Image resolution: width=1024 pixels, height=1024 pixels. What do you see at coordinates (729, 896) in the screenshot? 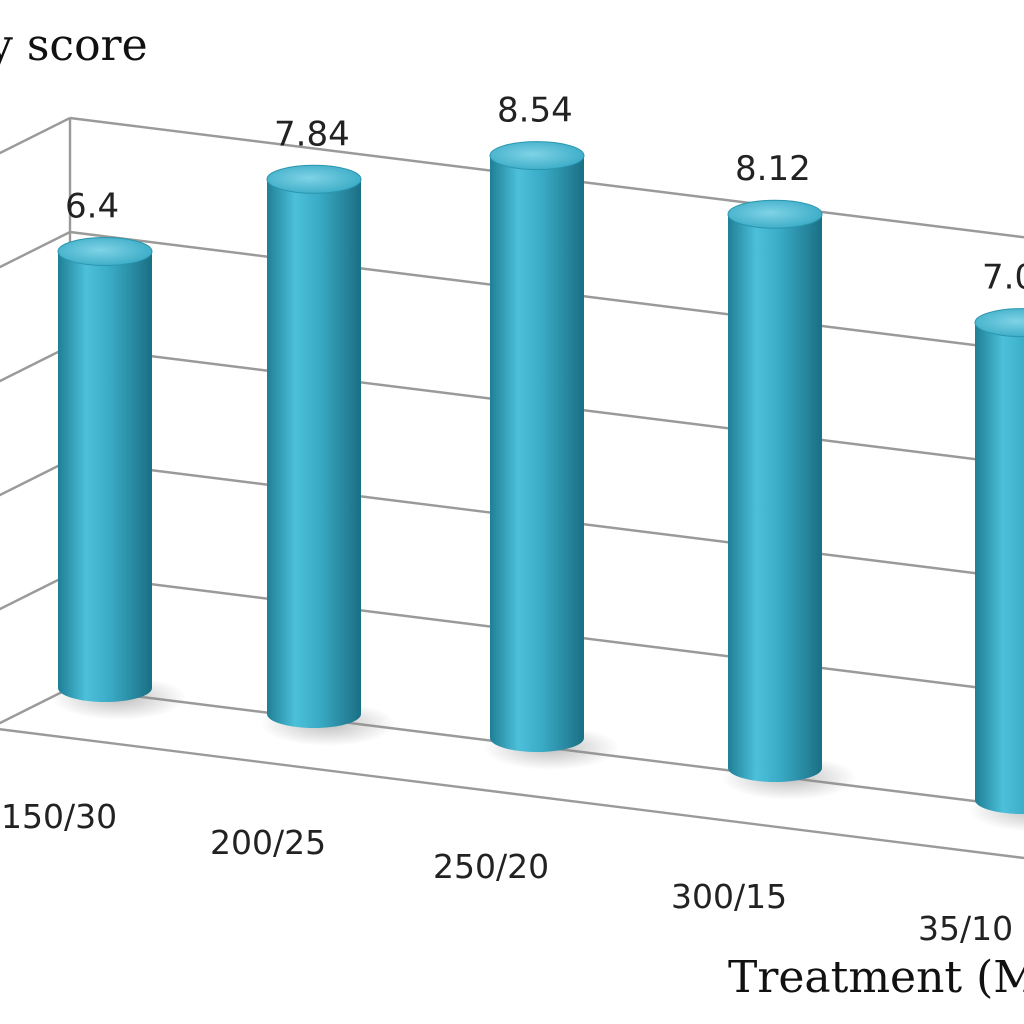
I see `x-tick-label: 300/15` at bounding box center [729, 896].